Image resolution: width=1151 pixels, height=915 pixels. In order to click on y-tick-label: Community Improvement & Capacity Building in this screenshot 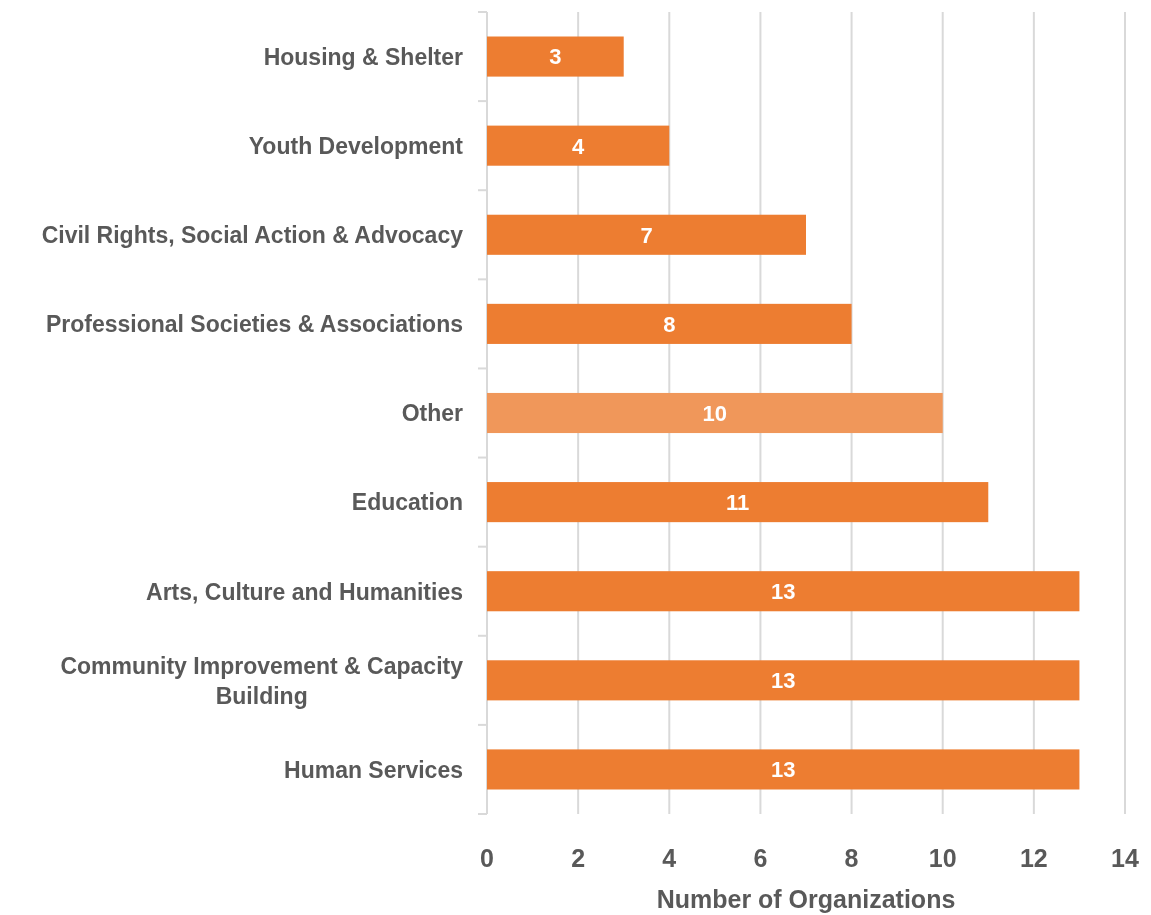, I will do `click(262, 680)`.